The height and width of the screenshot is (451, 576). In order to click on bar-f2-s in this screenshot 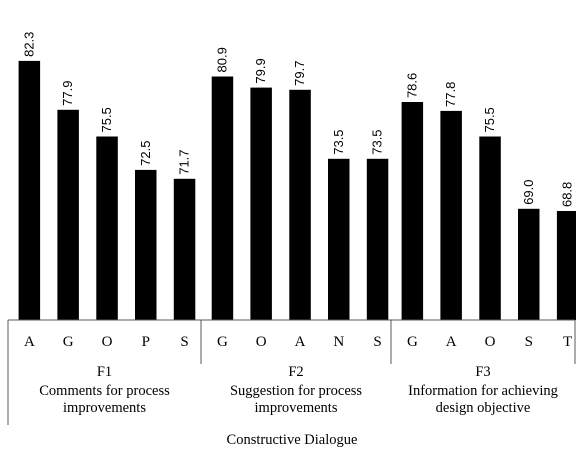, I will do `click(377, 239)`.